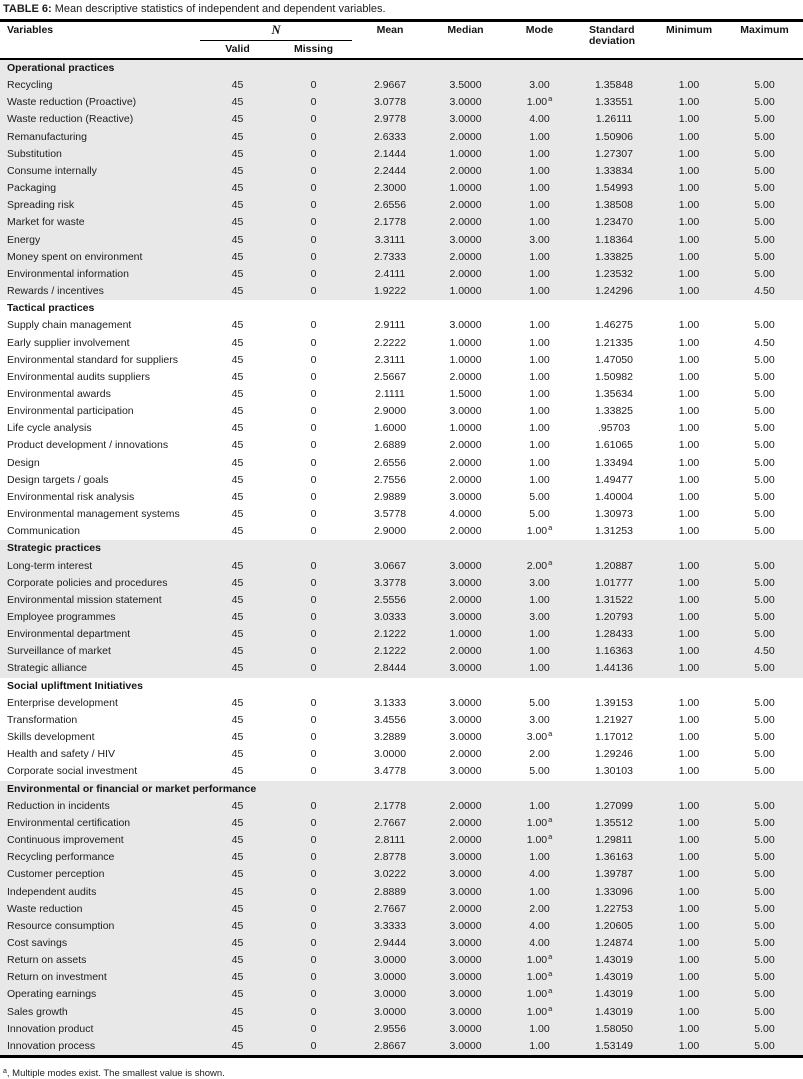  I want to click on mode-cell: 1.00a, so click(539, 993).